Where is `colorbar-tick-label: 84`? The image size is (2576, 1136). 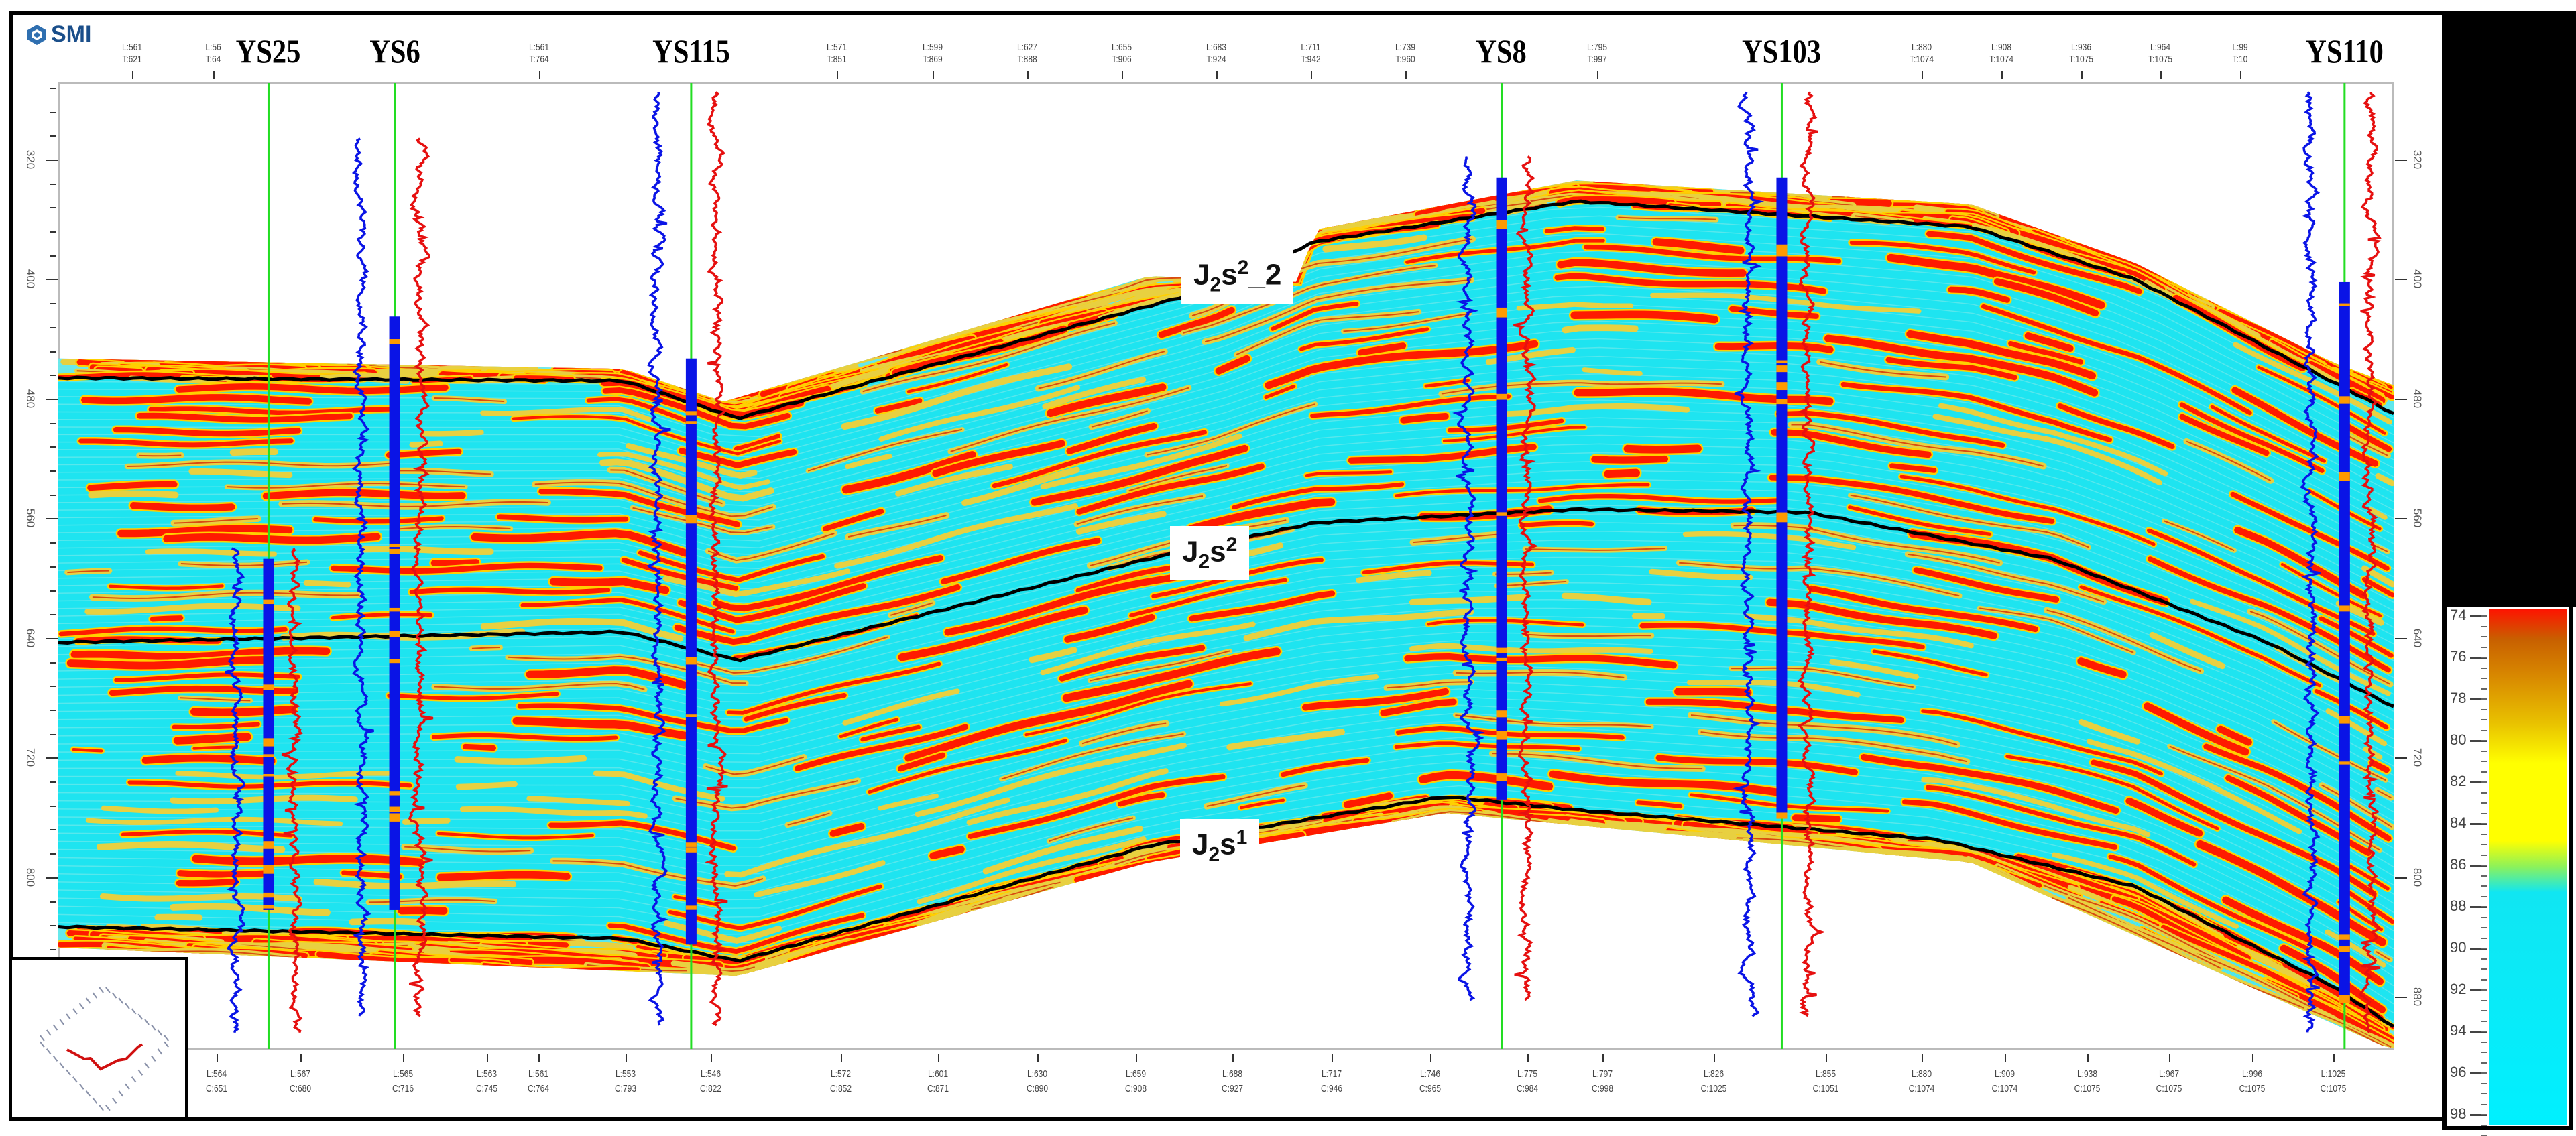
colorbar-tick-label: 84 is located at coordinates (2460, 823).